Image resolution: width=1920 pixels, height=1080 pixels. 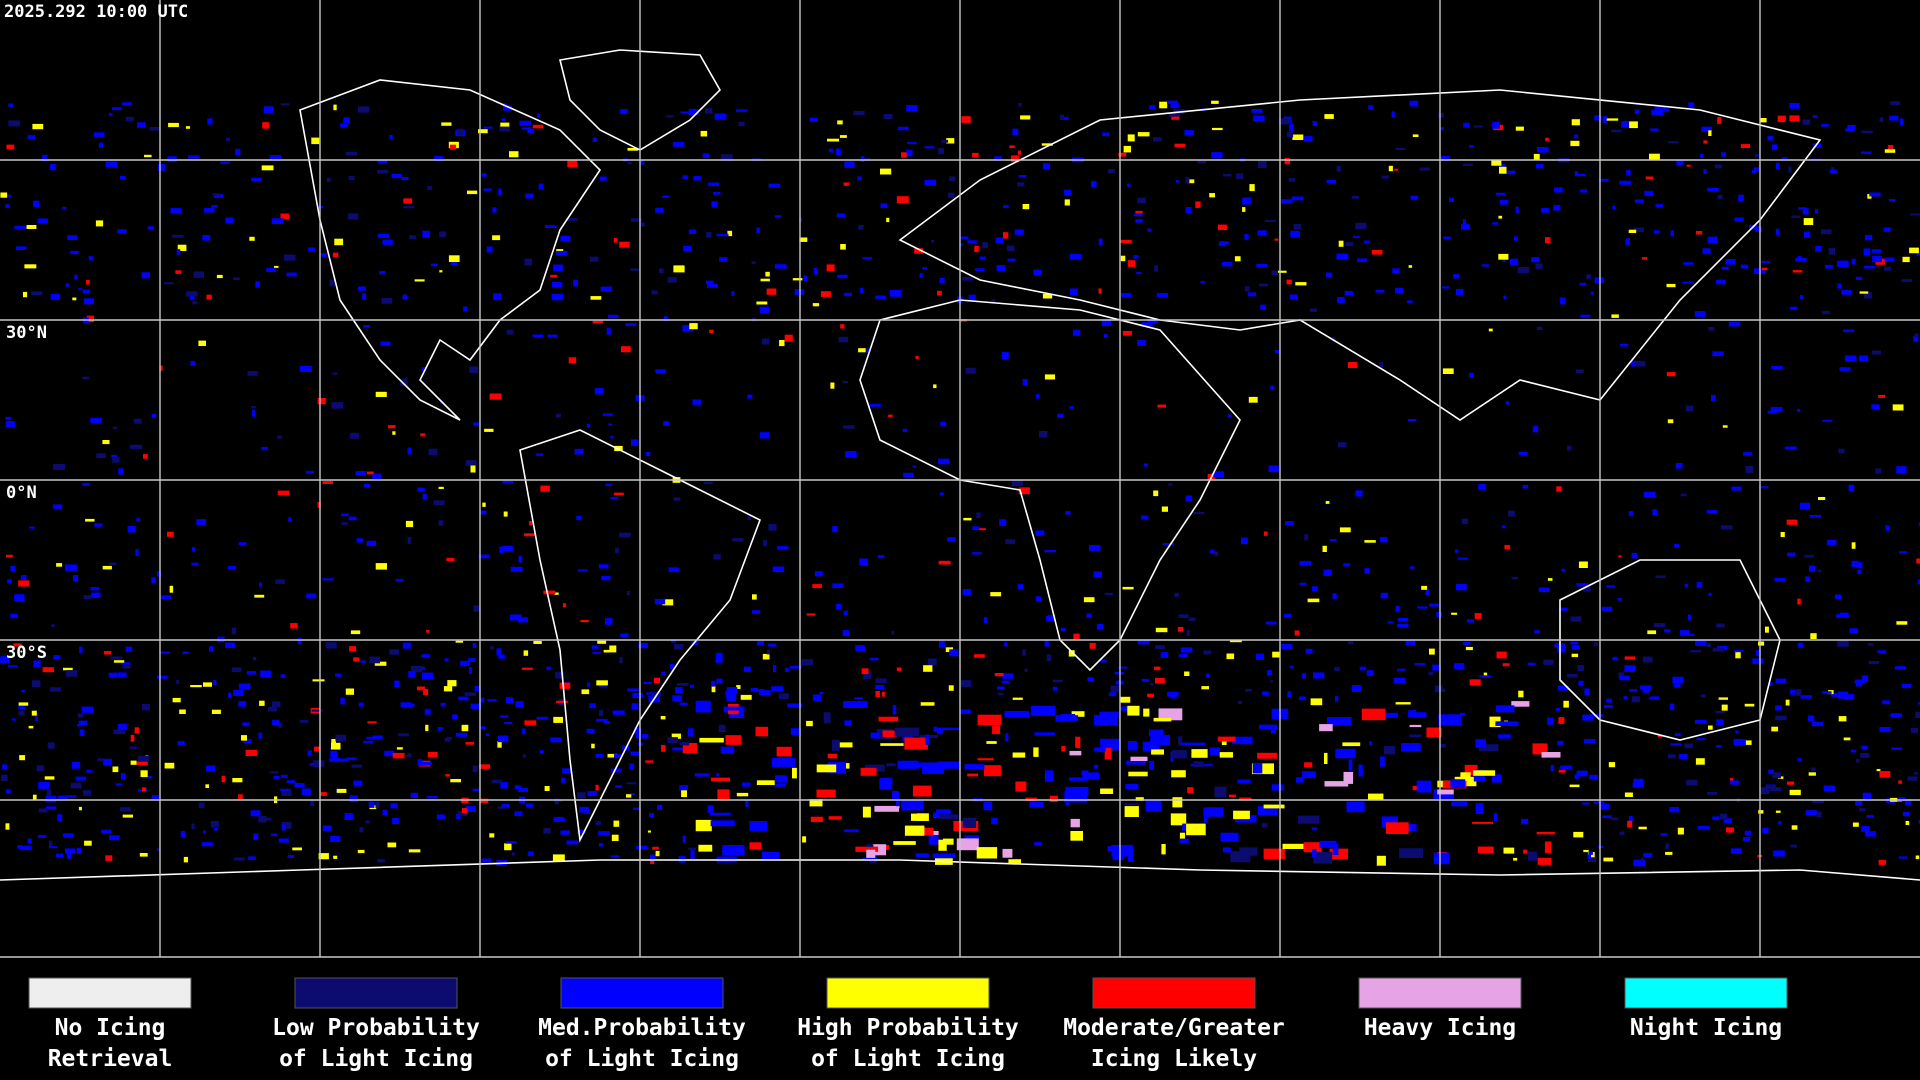 I want to click on legend-swatch, so click(x=376, y=993).